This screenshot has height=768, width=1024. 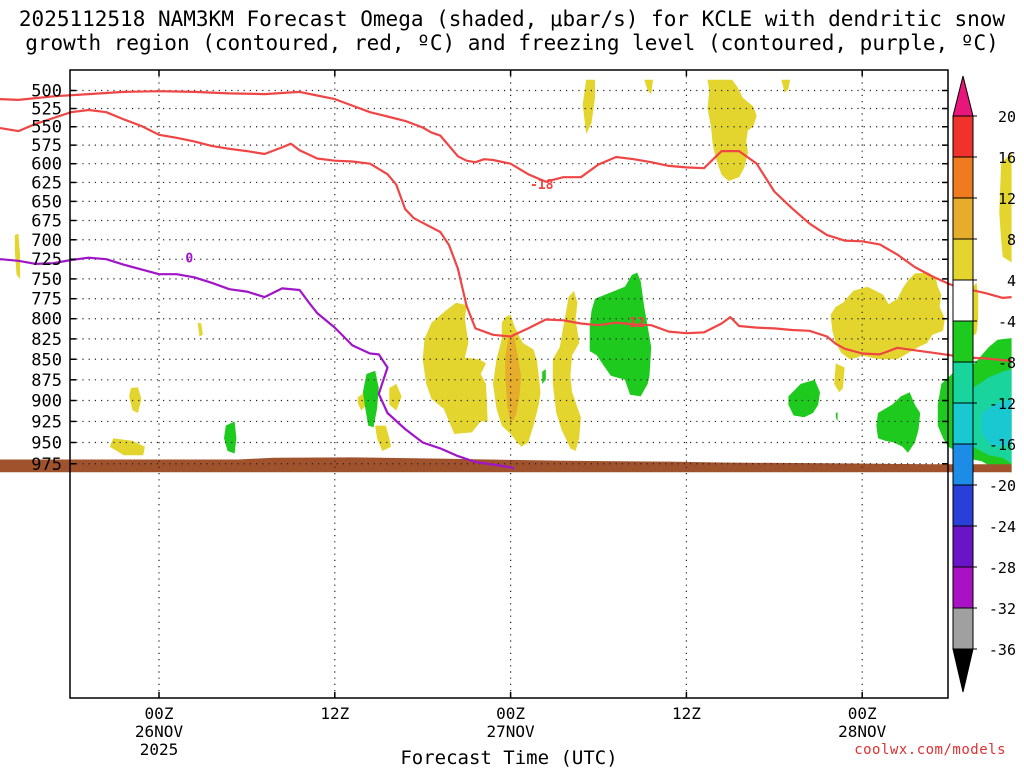 What do you see at coordinates (1002, 404) in the screenshot?
I see `colorbar-label-7: -12` at bounding box center [1002, 404].